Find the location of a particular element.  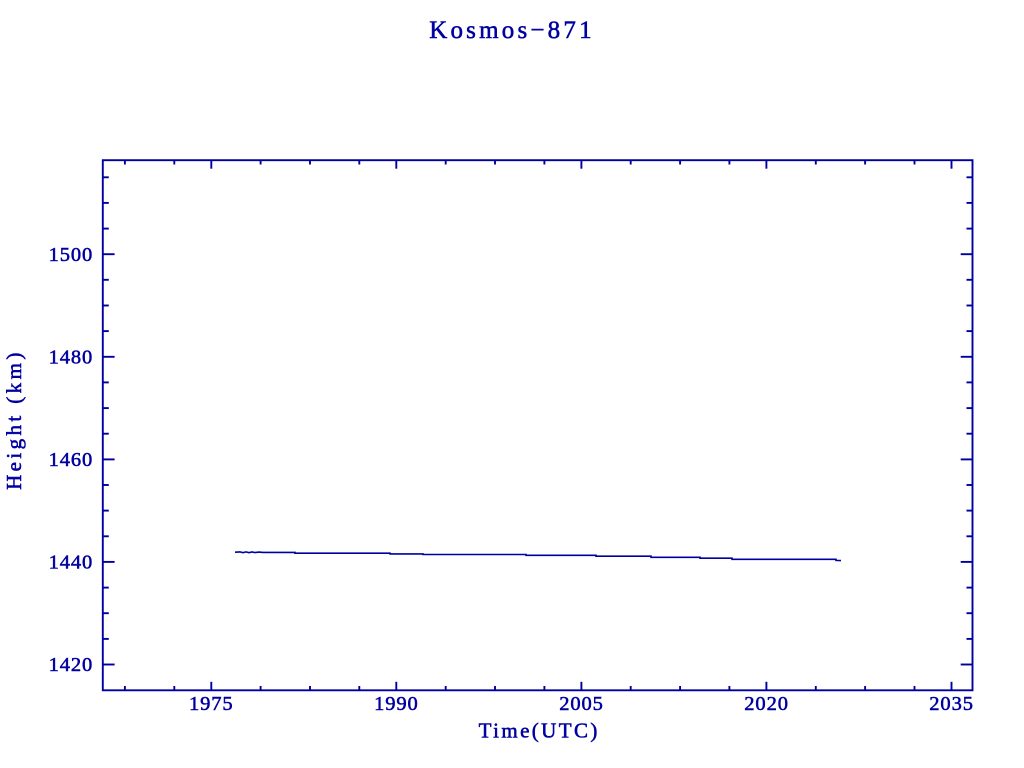

svg-text: 1975 is located at coordinates (211, 704).